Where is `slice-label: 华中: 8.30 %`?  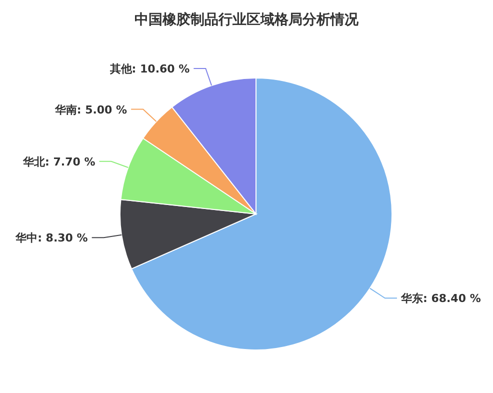 slice-label: 华中: 8.30 % is located at coordinates (51, 238).